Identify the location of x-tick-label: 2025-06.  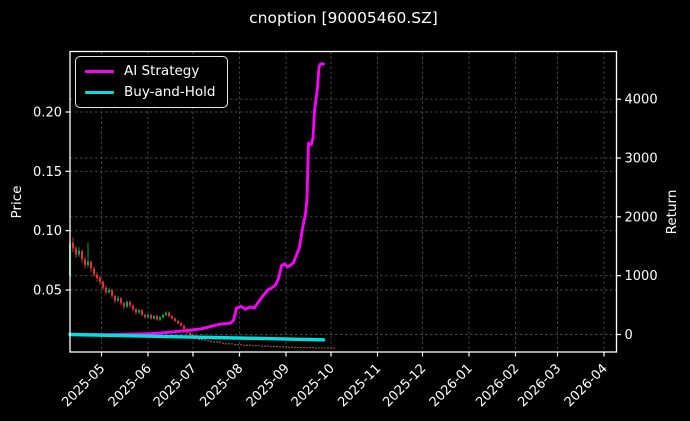
(130, 385).